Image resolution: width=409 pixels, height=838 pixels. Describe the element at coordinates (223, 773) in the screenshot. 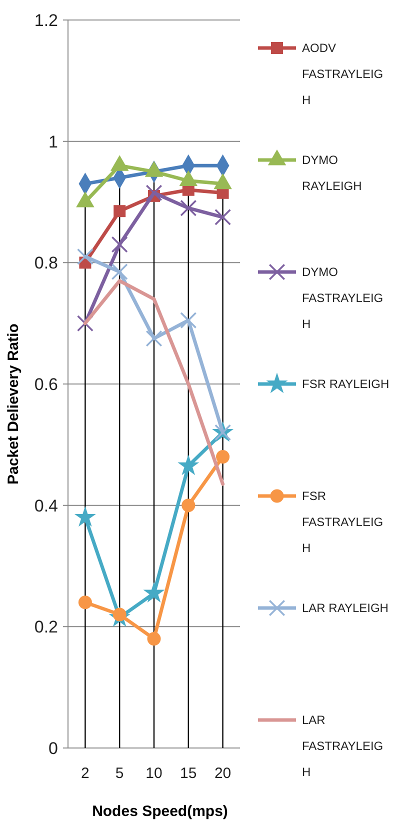

I see `x-tick-label: 20` at that location.